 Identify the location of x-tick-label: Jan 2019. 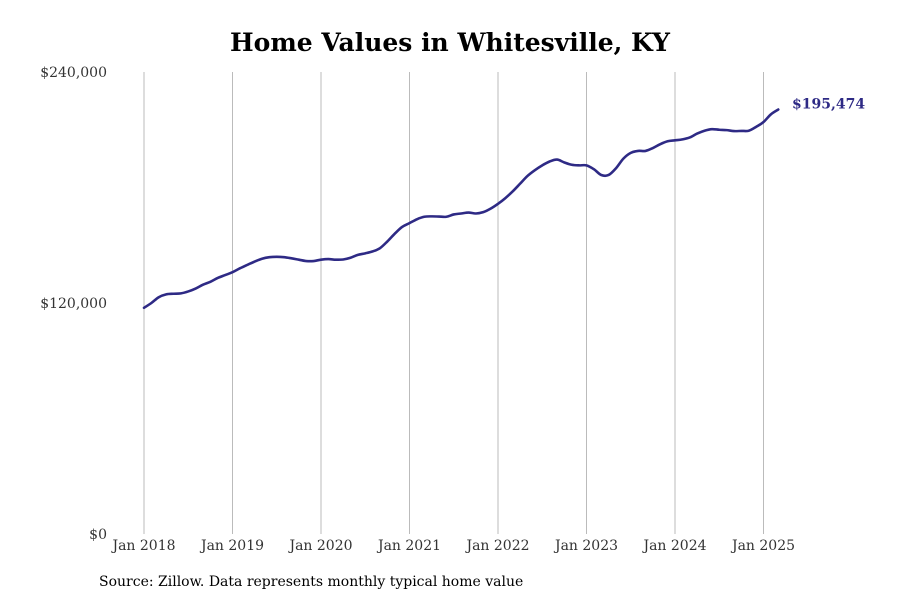
(231, 546).